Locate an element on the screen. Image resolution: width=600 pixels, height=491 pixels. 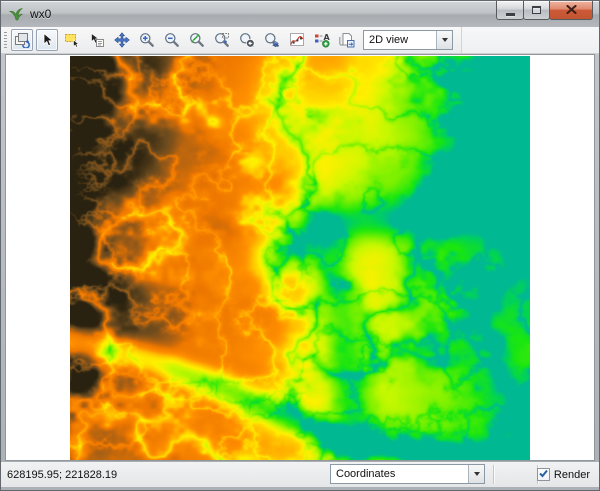
query-icon is located at coordinates (97, 40).